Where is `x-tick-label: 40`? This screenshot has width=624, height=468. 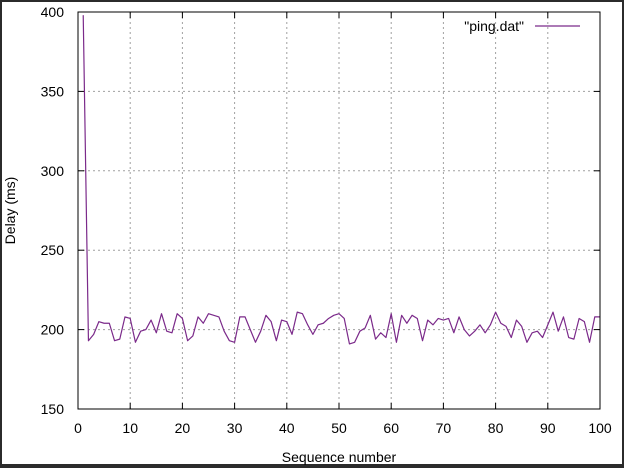 x-tick-label: 40 is located at coordinates (287, 428).